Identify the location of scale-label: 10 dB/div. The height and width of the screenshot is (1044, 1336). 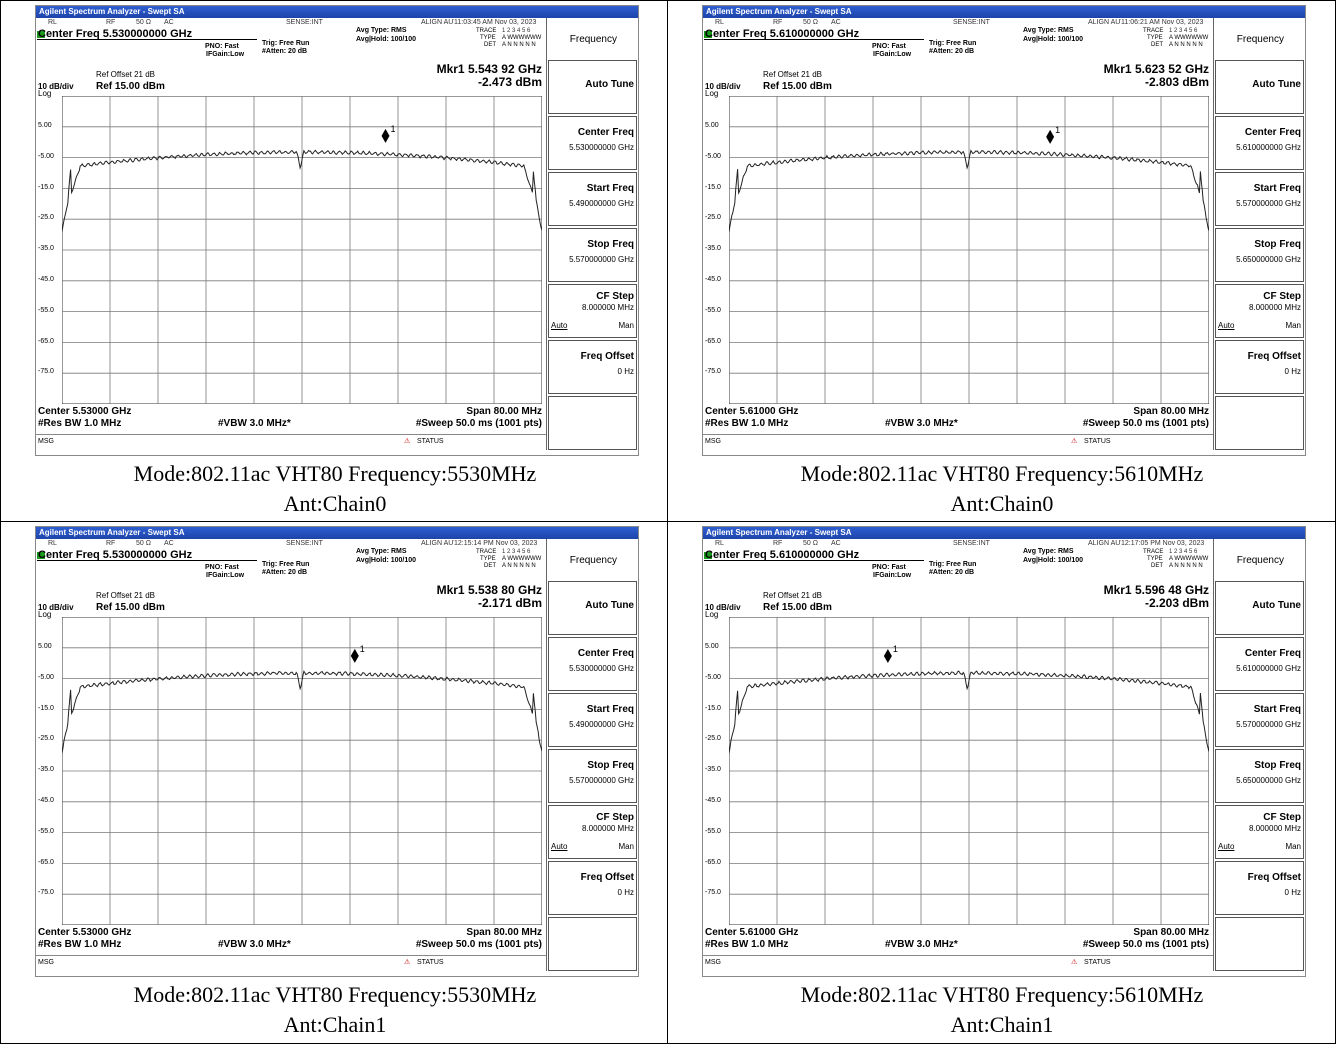
(723, 607).